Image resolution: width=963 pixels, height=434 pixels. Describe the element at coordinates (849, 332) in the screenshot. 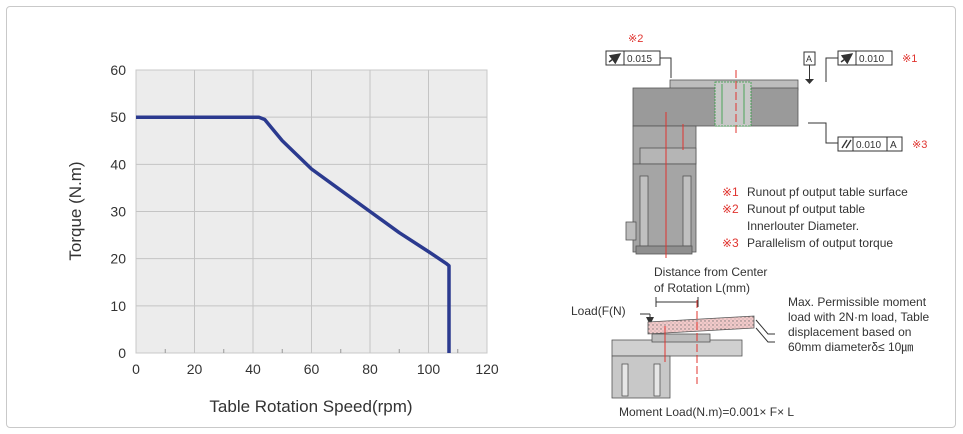

I see `moment-note-c: displacement based on` at that location.